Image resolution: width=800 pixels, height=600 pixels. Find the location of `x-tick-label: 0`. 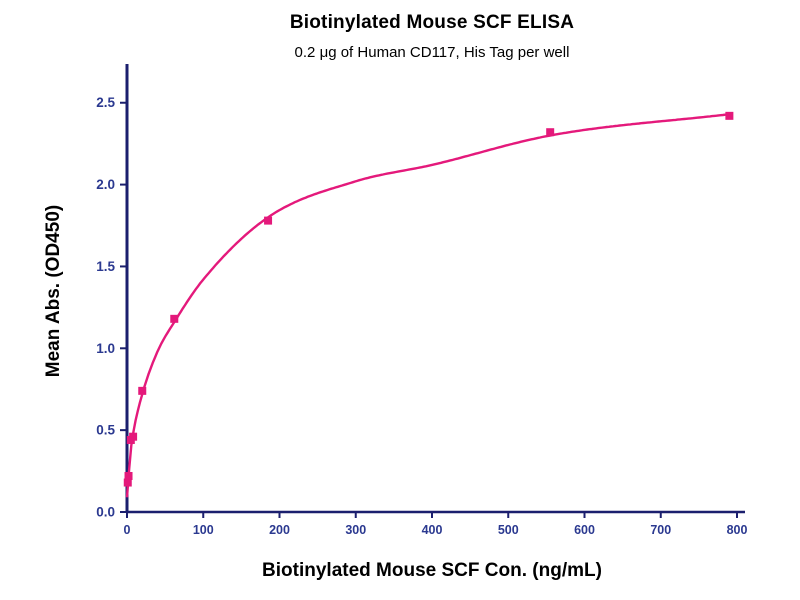

x-tick-label: 0 is located at coordinates (127, 530).